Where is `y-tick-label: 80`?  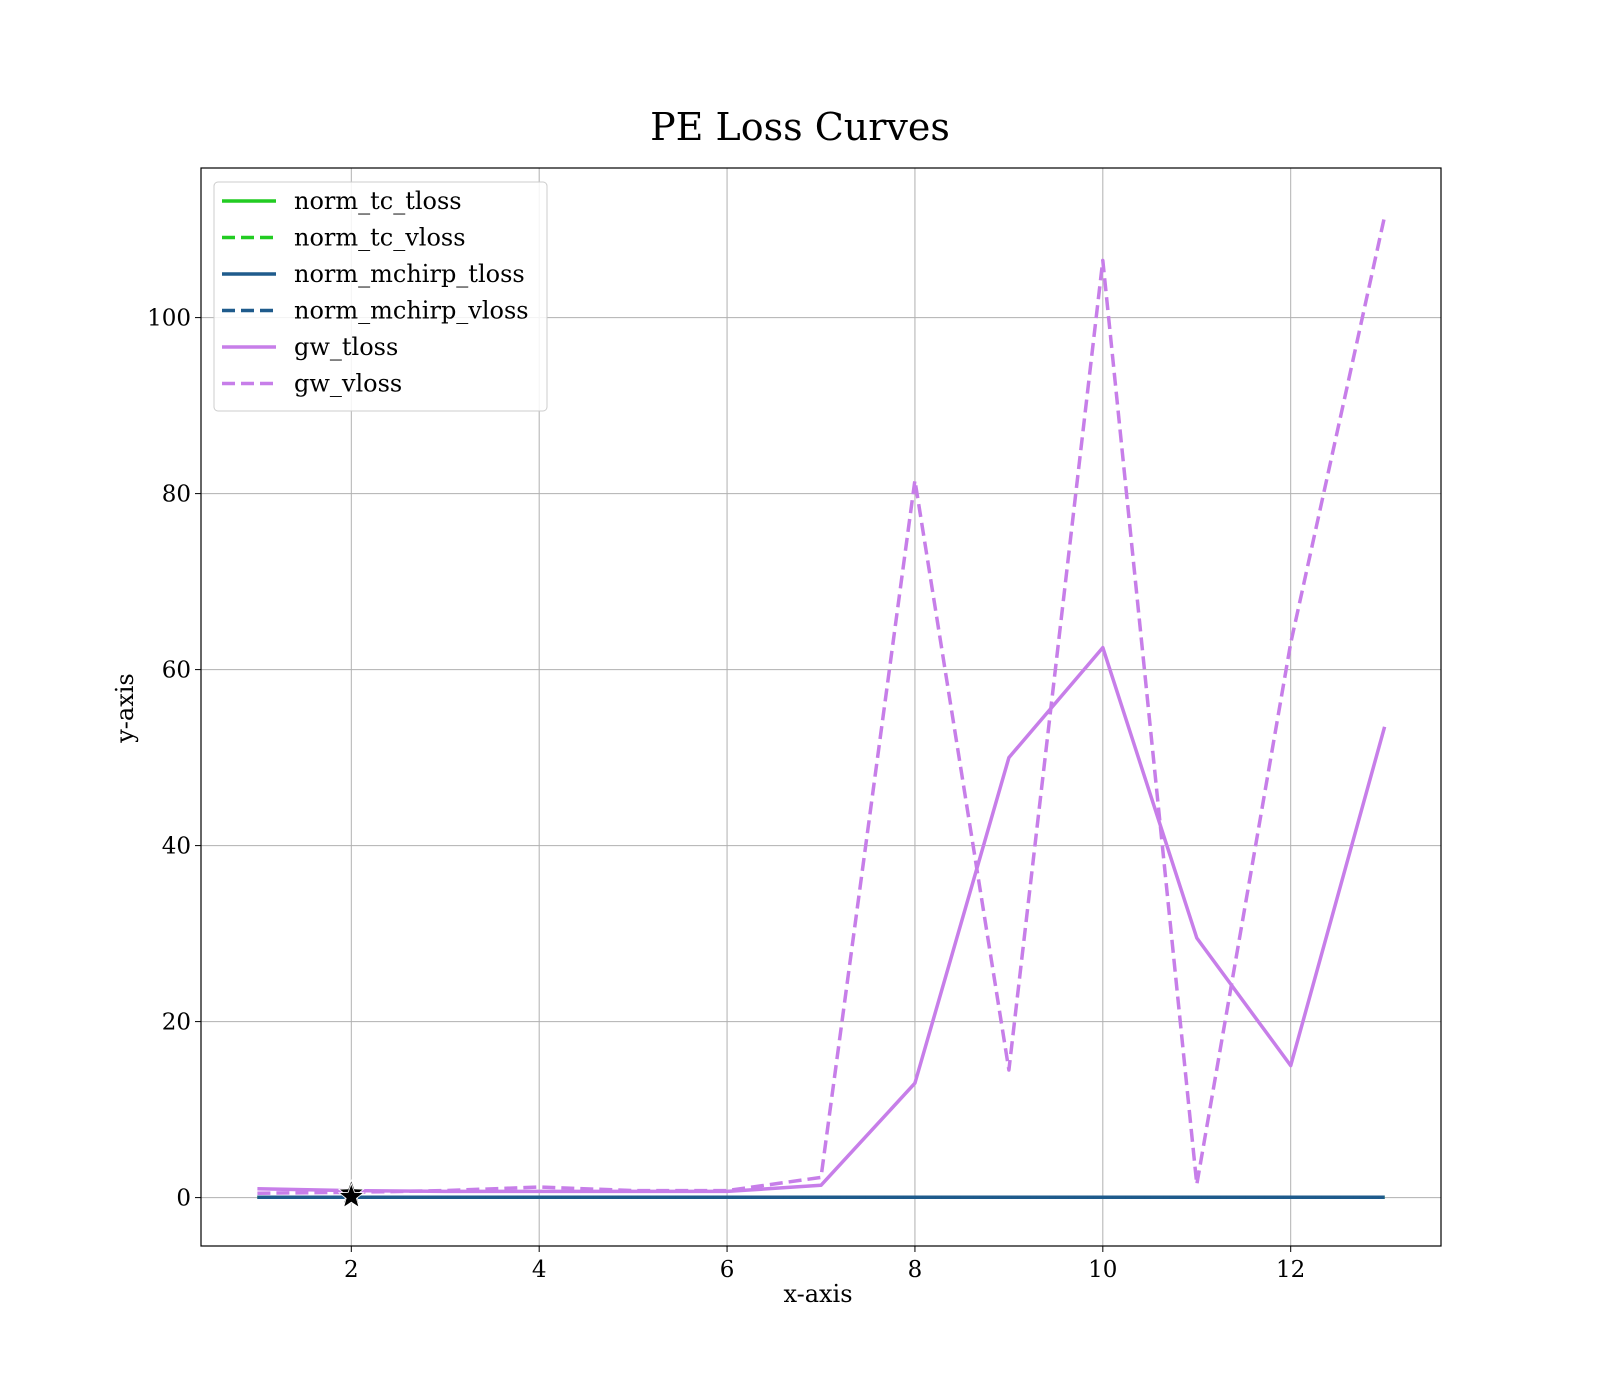 y-tick-label: 80 is located at coordinates (176, 495).